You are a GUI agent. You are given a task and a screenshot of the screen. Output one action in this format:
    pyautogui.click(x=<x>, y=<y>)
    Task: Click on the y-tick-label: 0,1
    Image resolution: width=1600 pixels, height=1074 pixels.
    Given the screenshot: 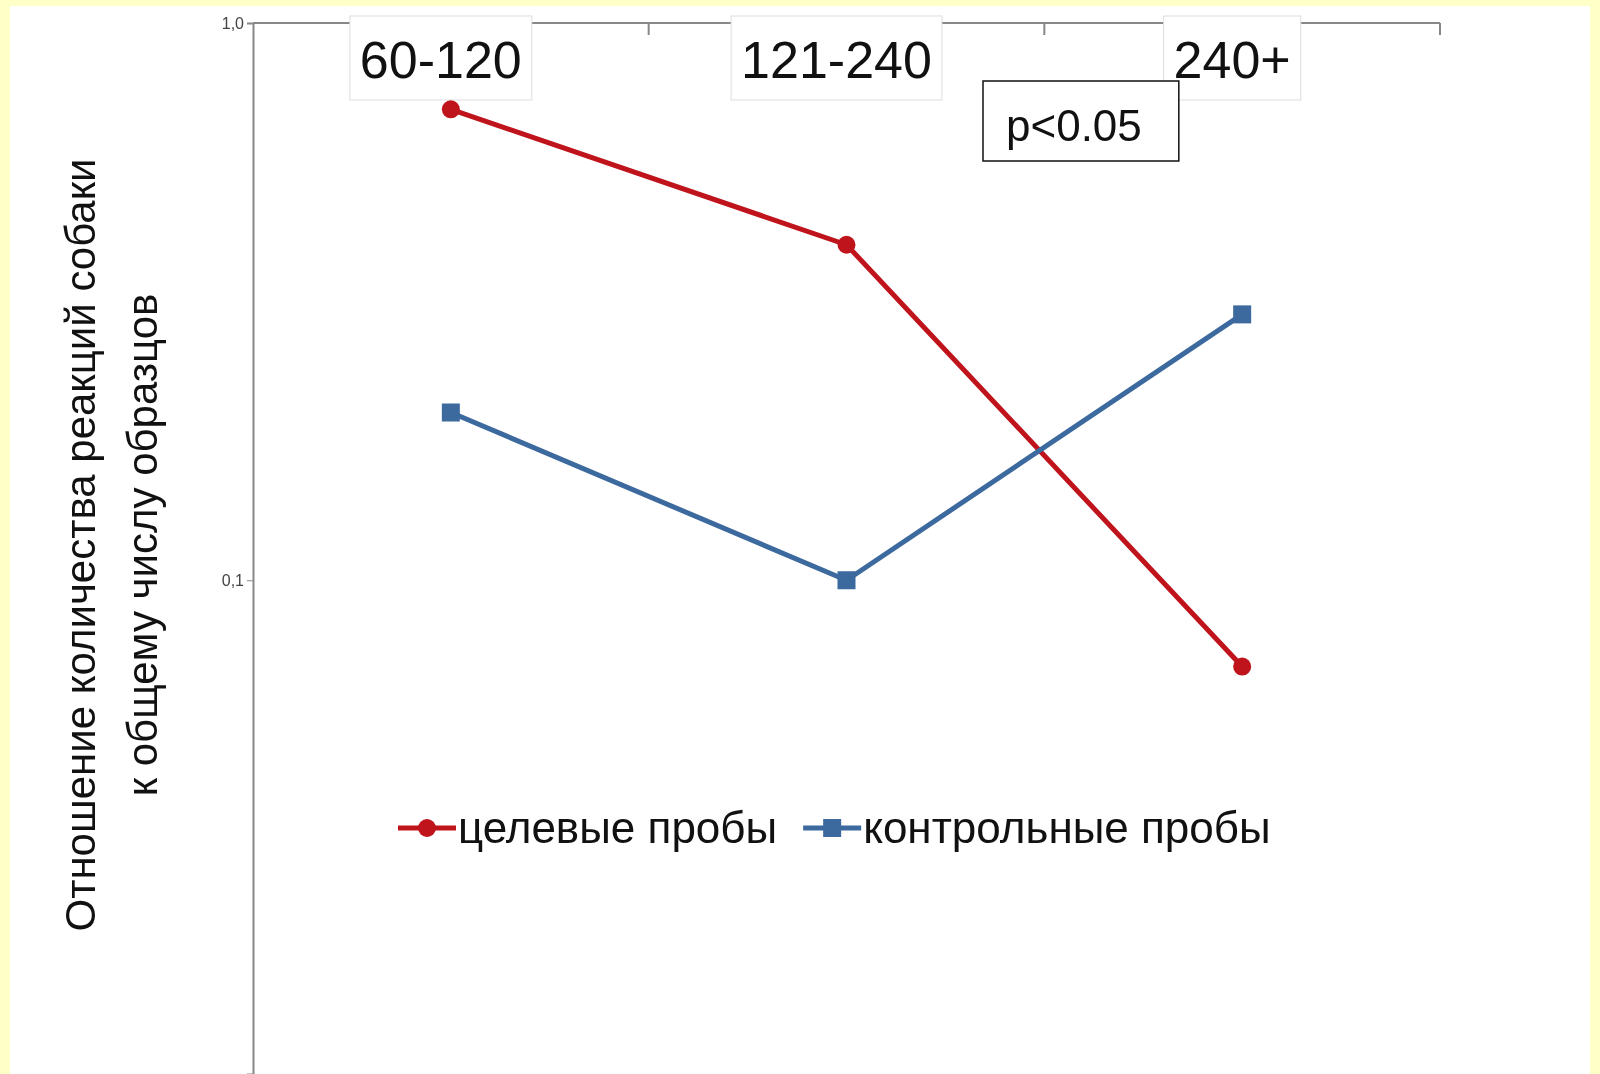 What is the action you would take?
    pyautogui.click(x=233, y=580)
    